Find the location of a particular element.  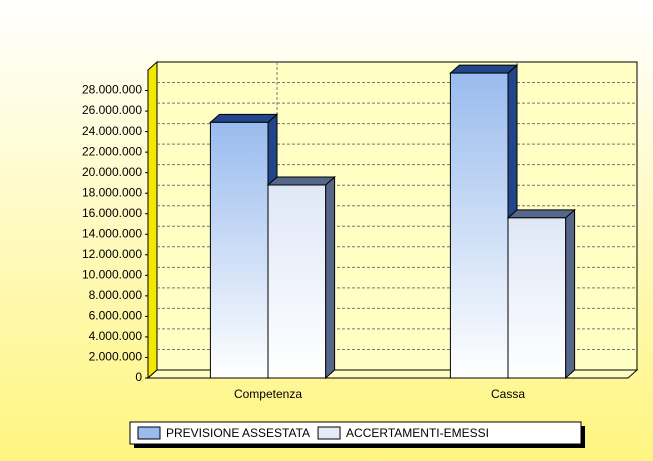

left-wall is located at coordinates (152, 220).